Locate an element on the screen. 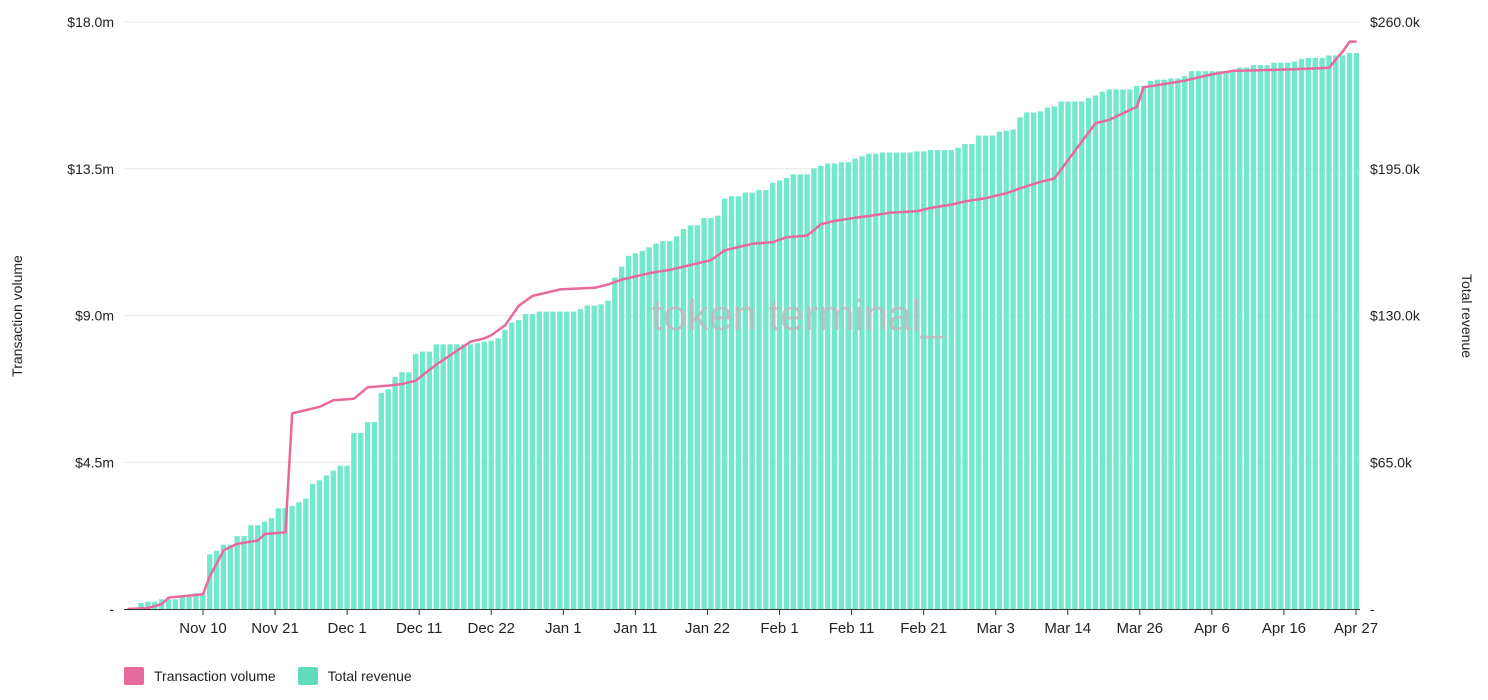 This screenshot has height=700, width=1488. x-tick-label: Dec 22 is located at coordinates (491, 628).